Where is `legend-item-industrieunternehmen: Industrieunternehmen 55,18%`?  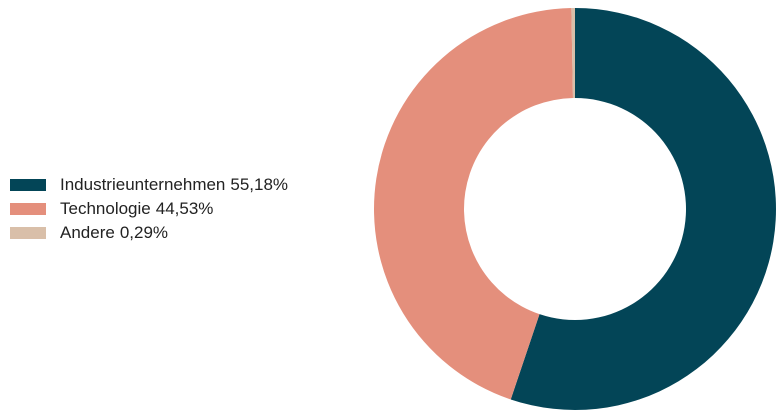 legend-item-industrieunternehmen: Industrieunternehmen 55,18% is located at coordinates (180, 185).